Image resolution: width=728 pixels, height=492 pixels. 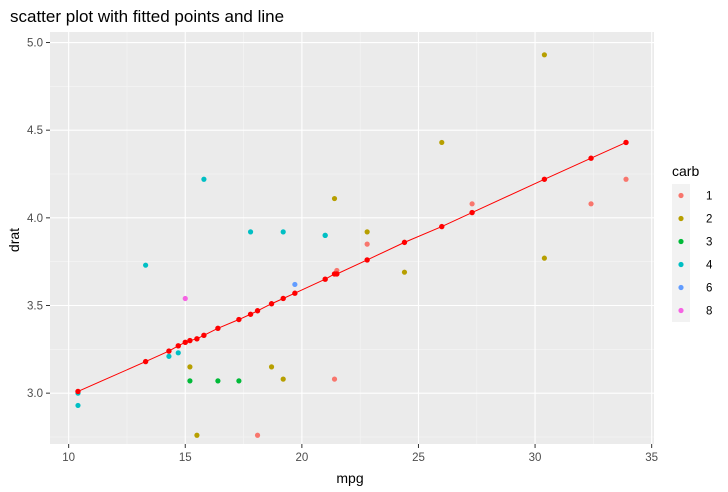 I want to click on legend-label-2: 2, so click(x=709, y=220).